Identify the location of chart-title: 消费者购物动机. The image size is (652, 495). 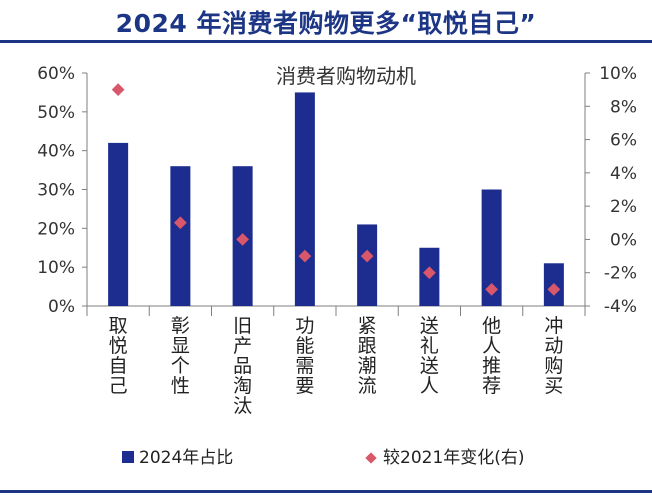
(346, 76).